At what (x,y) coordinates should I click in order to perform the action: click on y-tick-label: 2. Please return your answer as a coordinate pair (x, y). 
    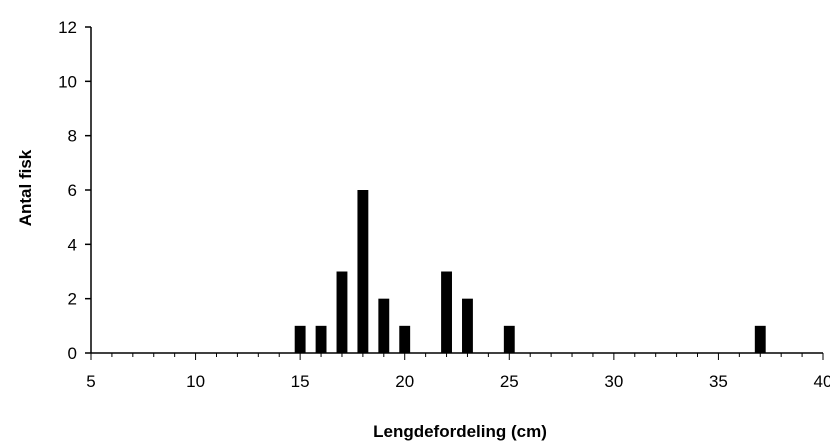
    Looking at the image, I should click on (72, 299).